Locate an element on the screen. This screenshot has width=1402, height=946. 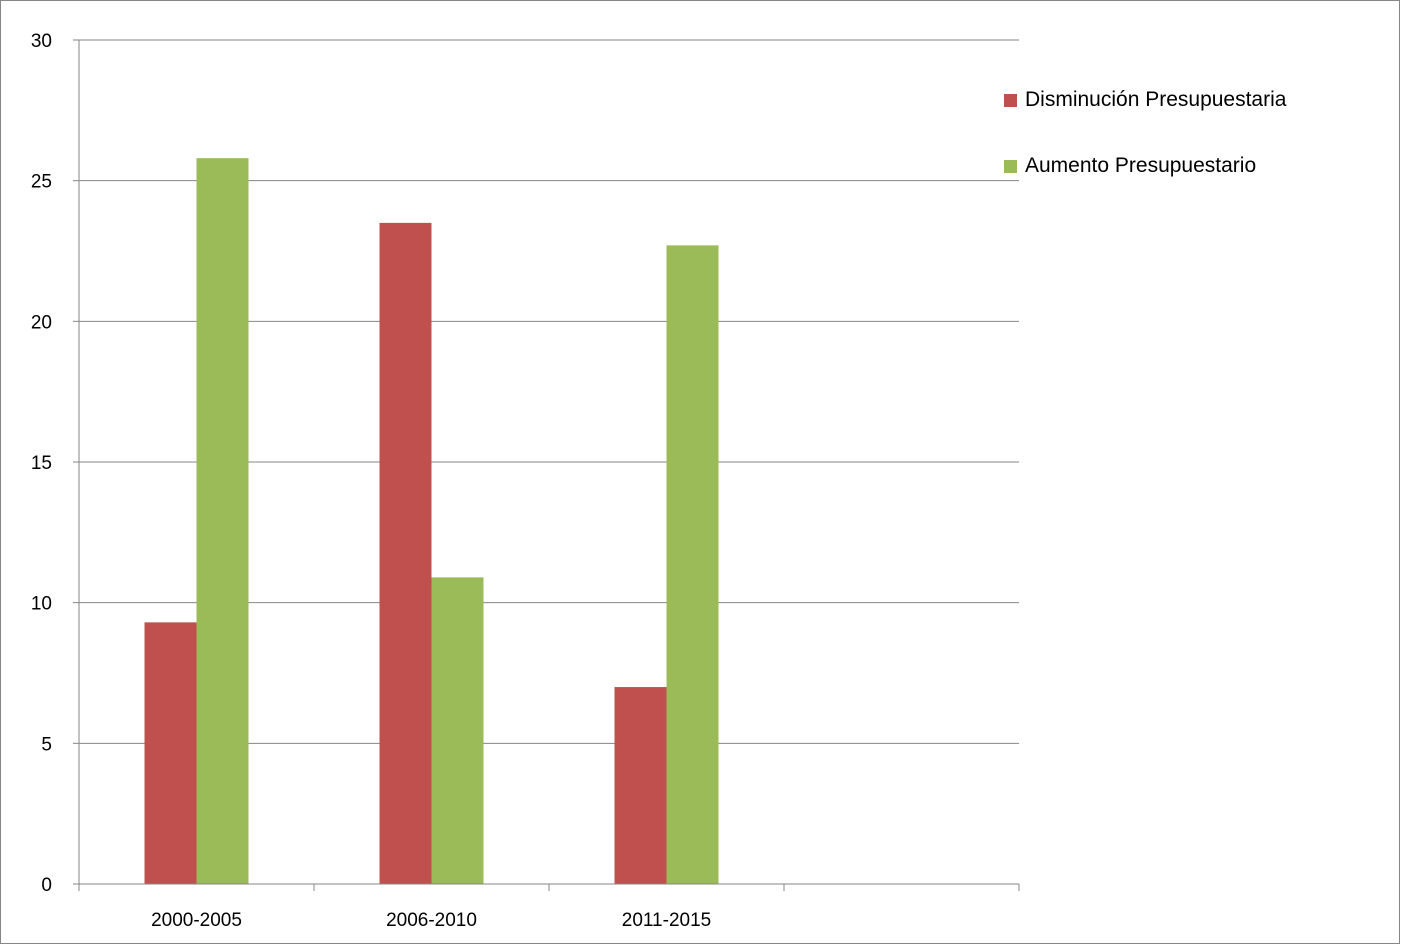
y-tick-label: 10 is located at coordinates (41, 604).